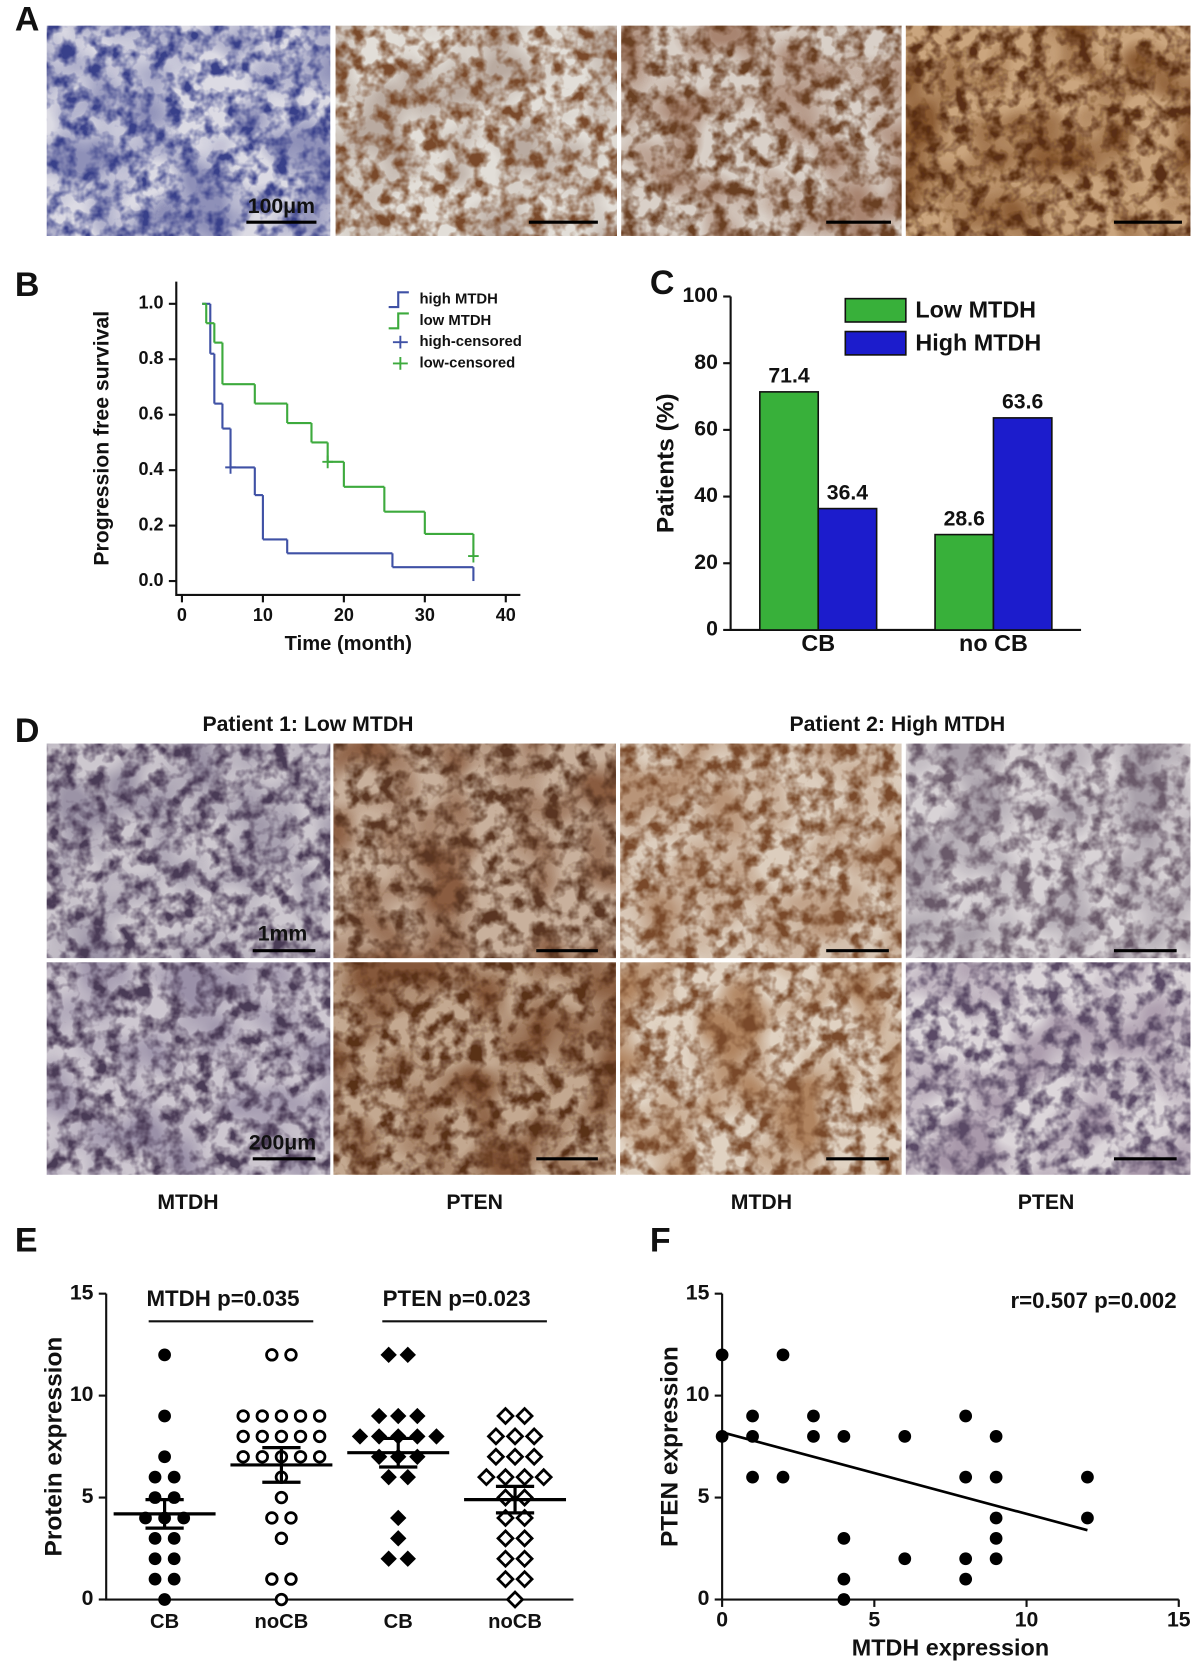 The width and height of the screenshot is (1200, 1673). I want to click on annotation: MTDH p=0.035, so click(222, 1298).